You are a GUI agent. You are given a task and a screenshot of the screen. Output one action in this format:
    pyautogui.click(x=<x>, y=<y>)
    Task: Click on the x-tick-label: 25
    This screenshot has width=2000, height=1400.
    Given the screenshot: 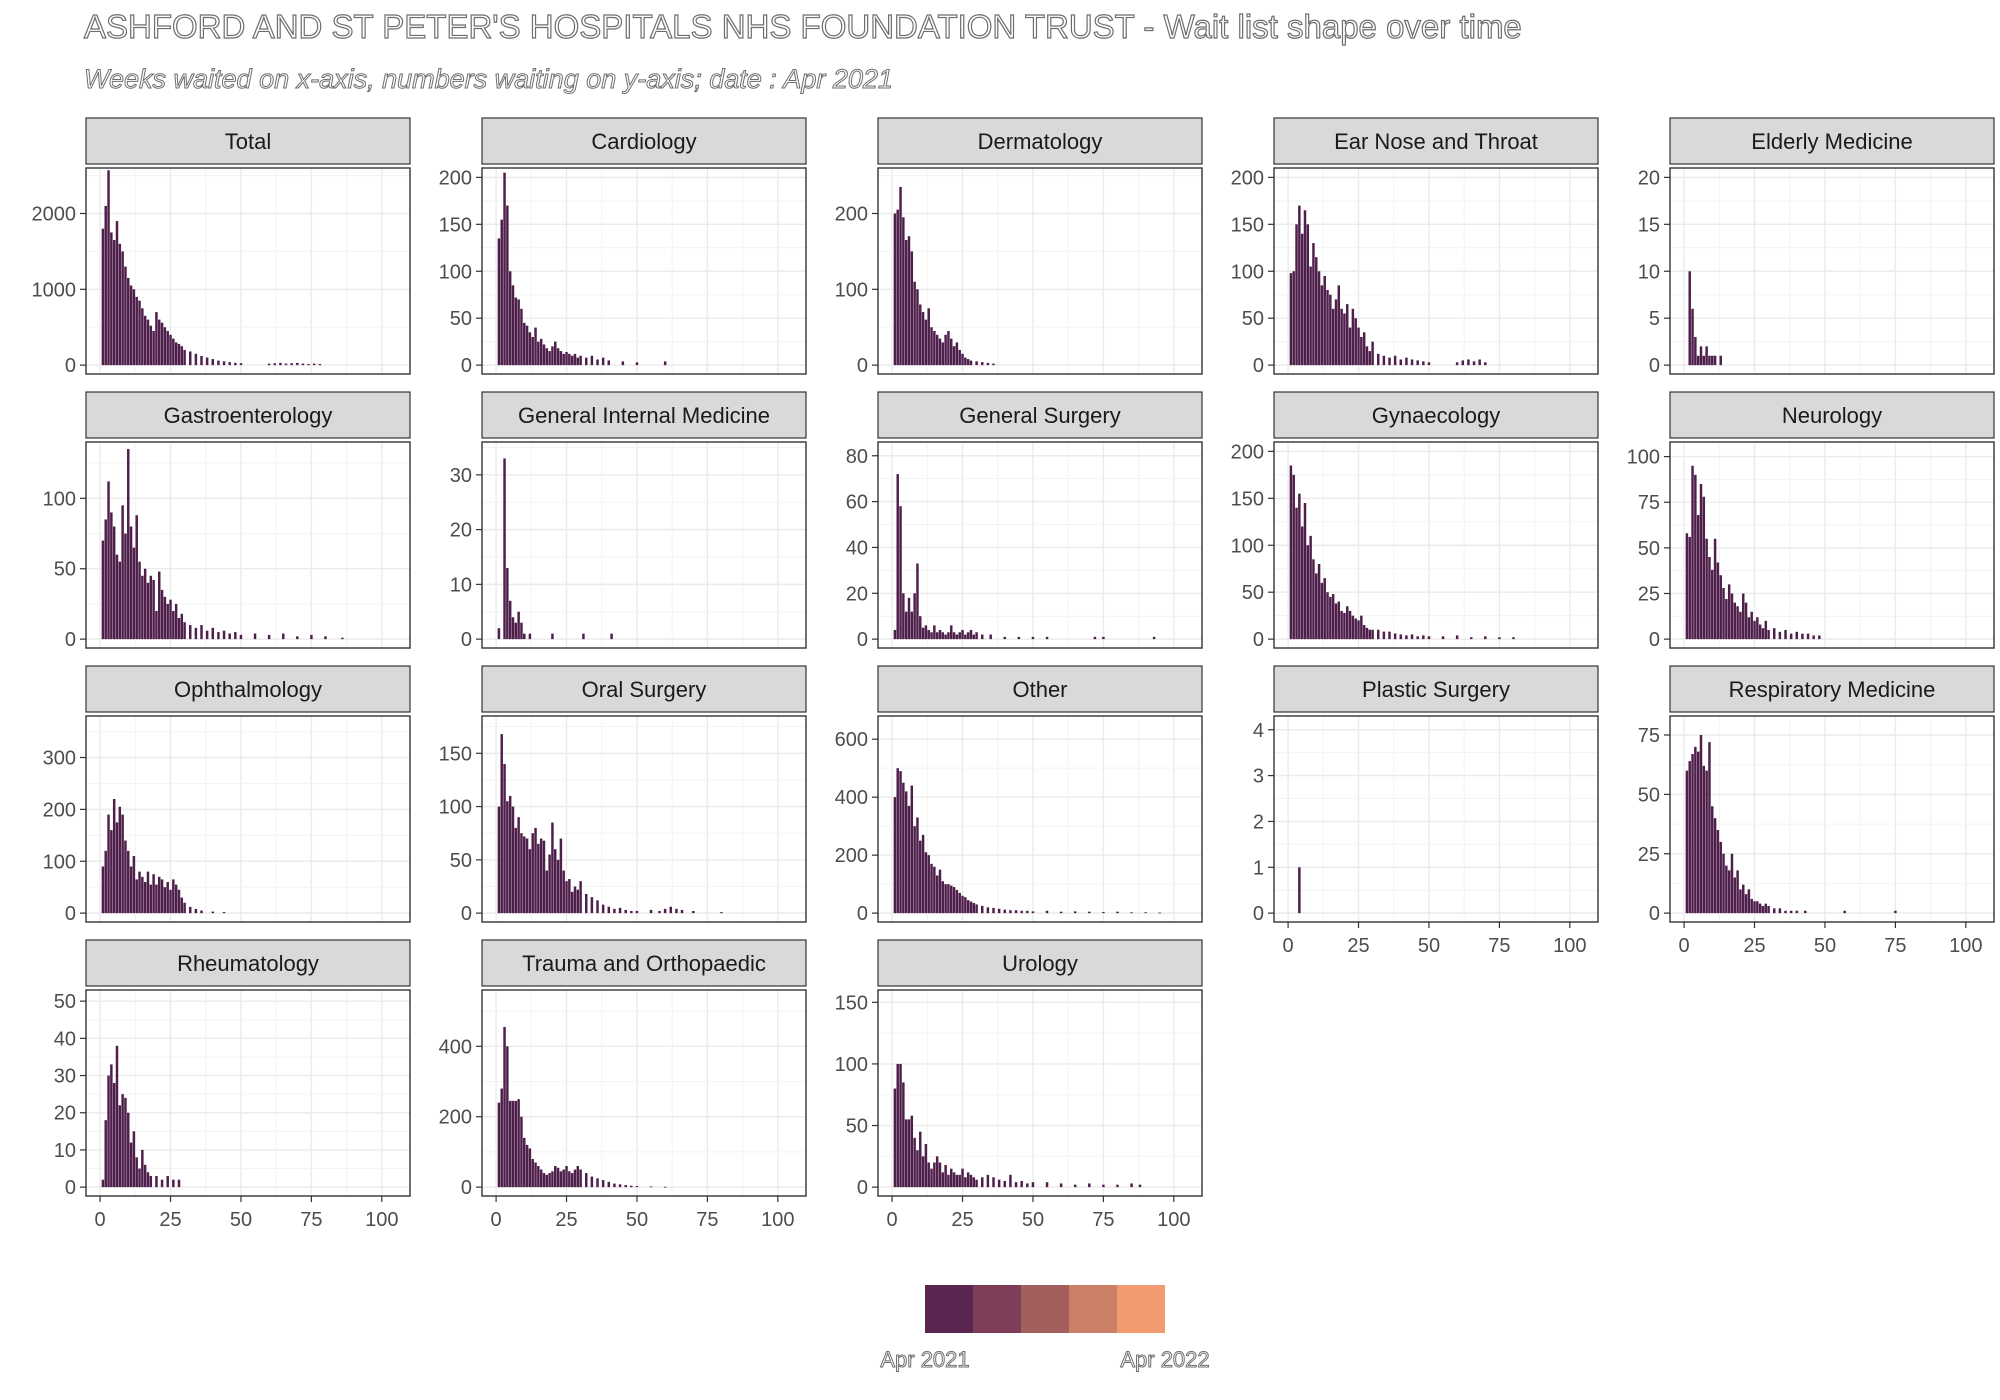 What is the action you would take?
    pyautogui.click(x=170, y=1220)
    